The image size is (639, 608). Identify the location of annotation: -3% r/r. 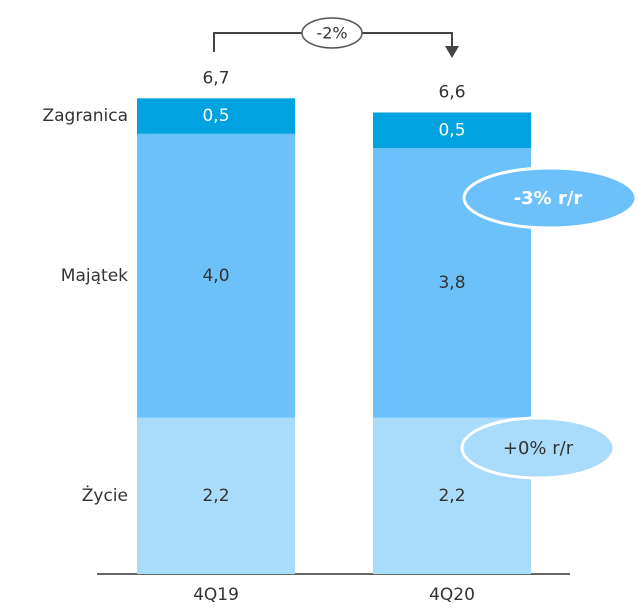
(548, 198).